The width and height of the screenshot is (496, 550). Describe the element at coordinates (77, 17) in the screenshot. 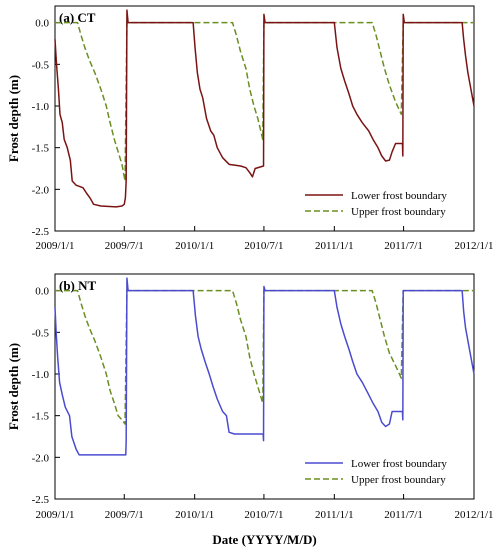

I see `panel-title: (a) CT` at that location.